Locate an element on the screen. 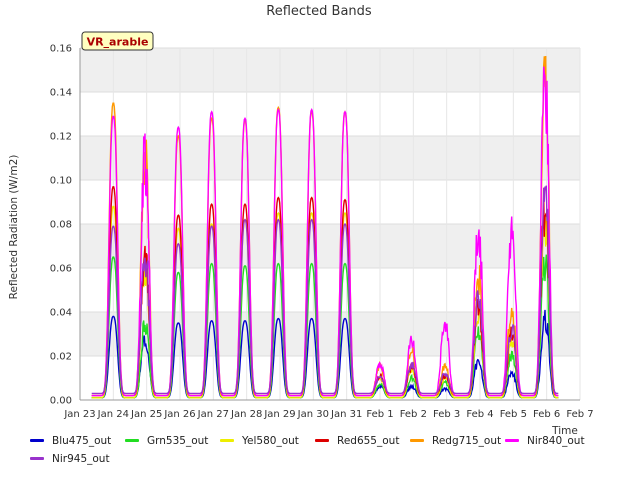  x-tick-label: Jan 26 is located at coordinates (179, 414).